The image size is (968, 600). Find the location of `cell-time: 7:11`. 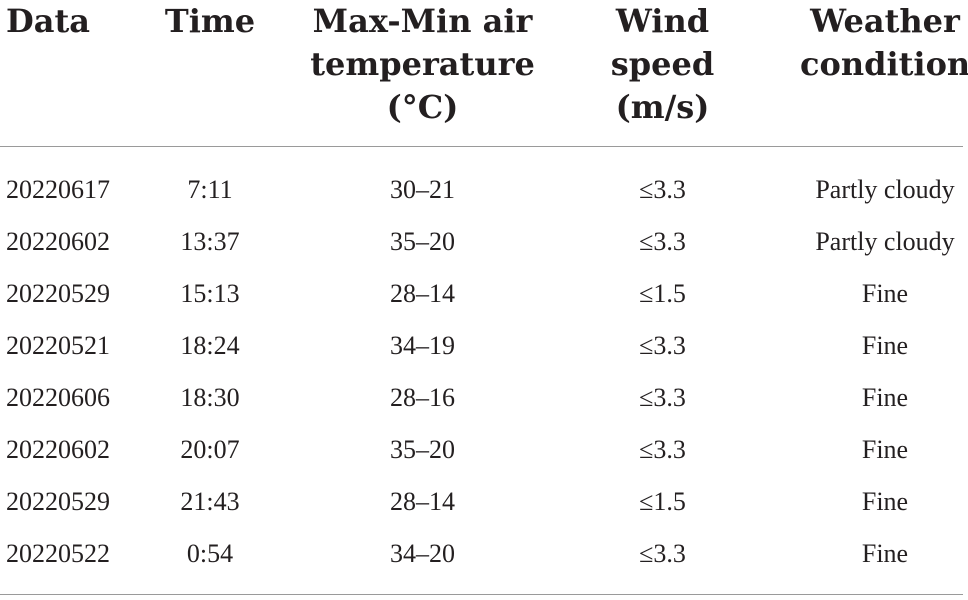

cell-time: 7:11 is located at coordinates (210, 189).